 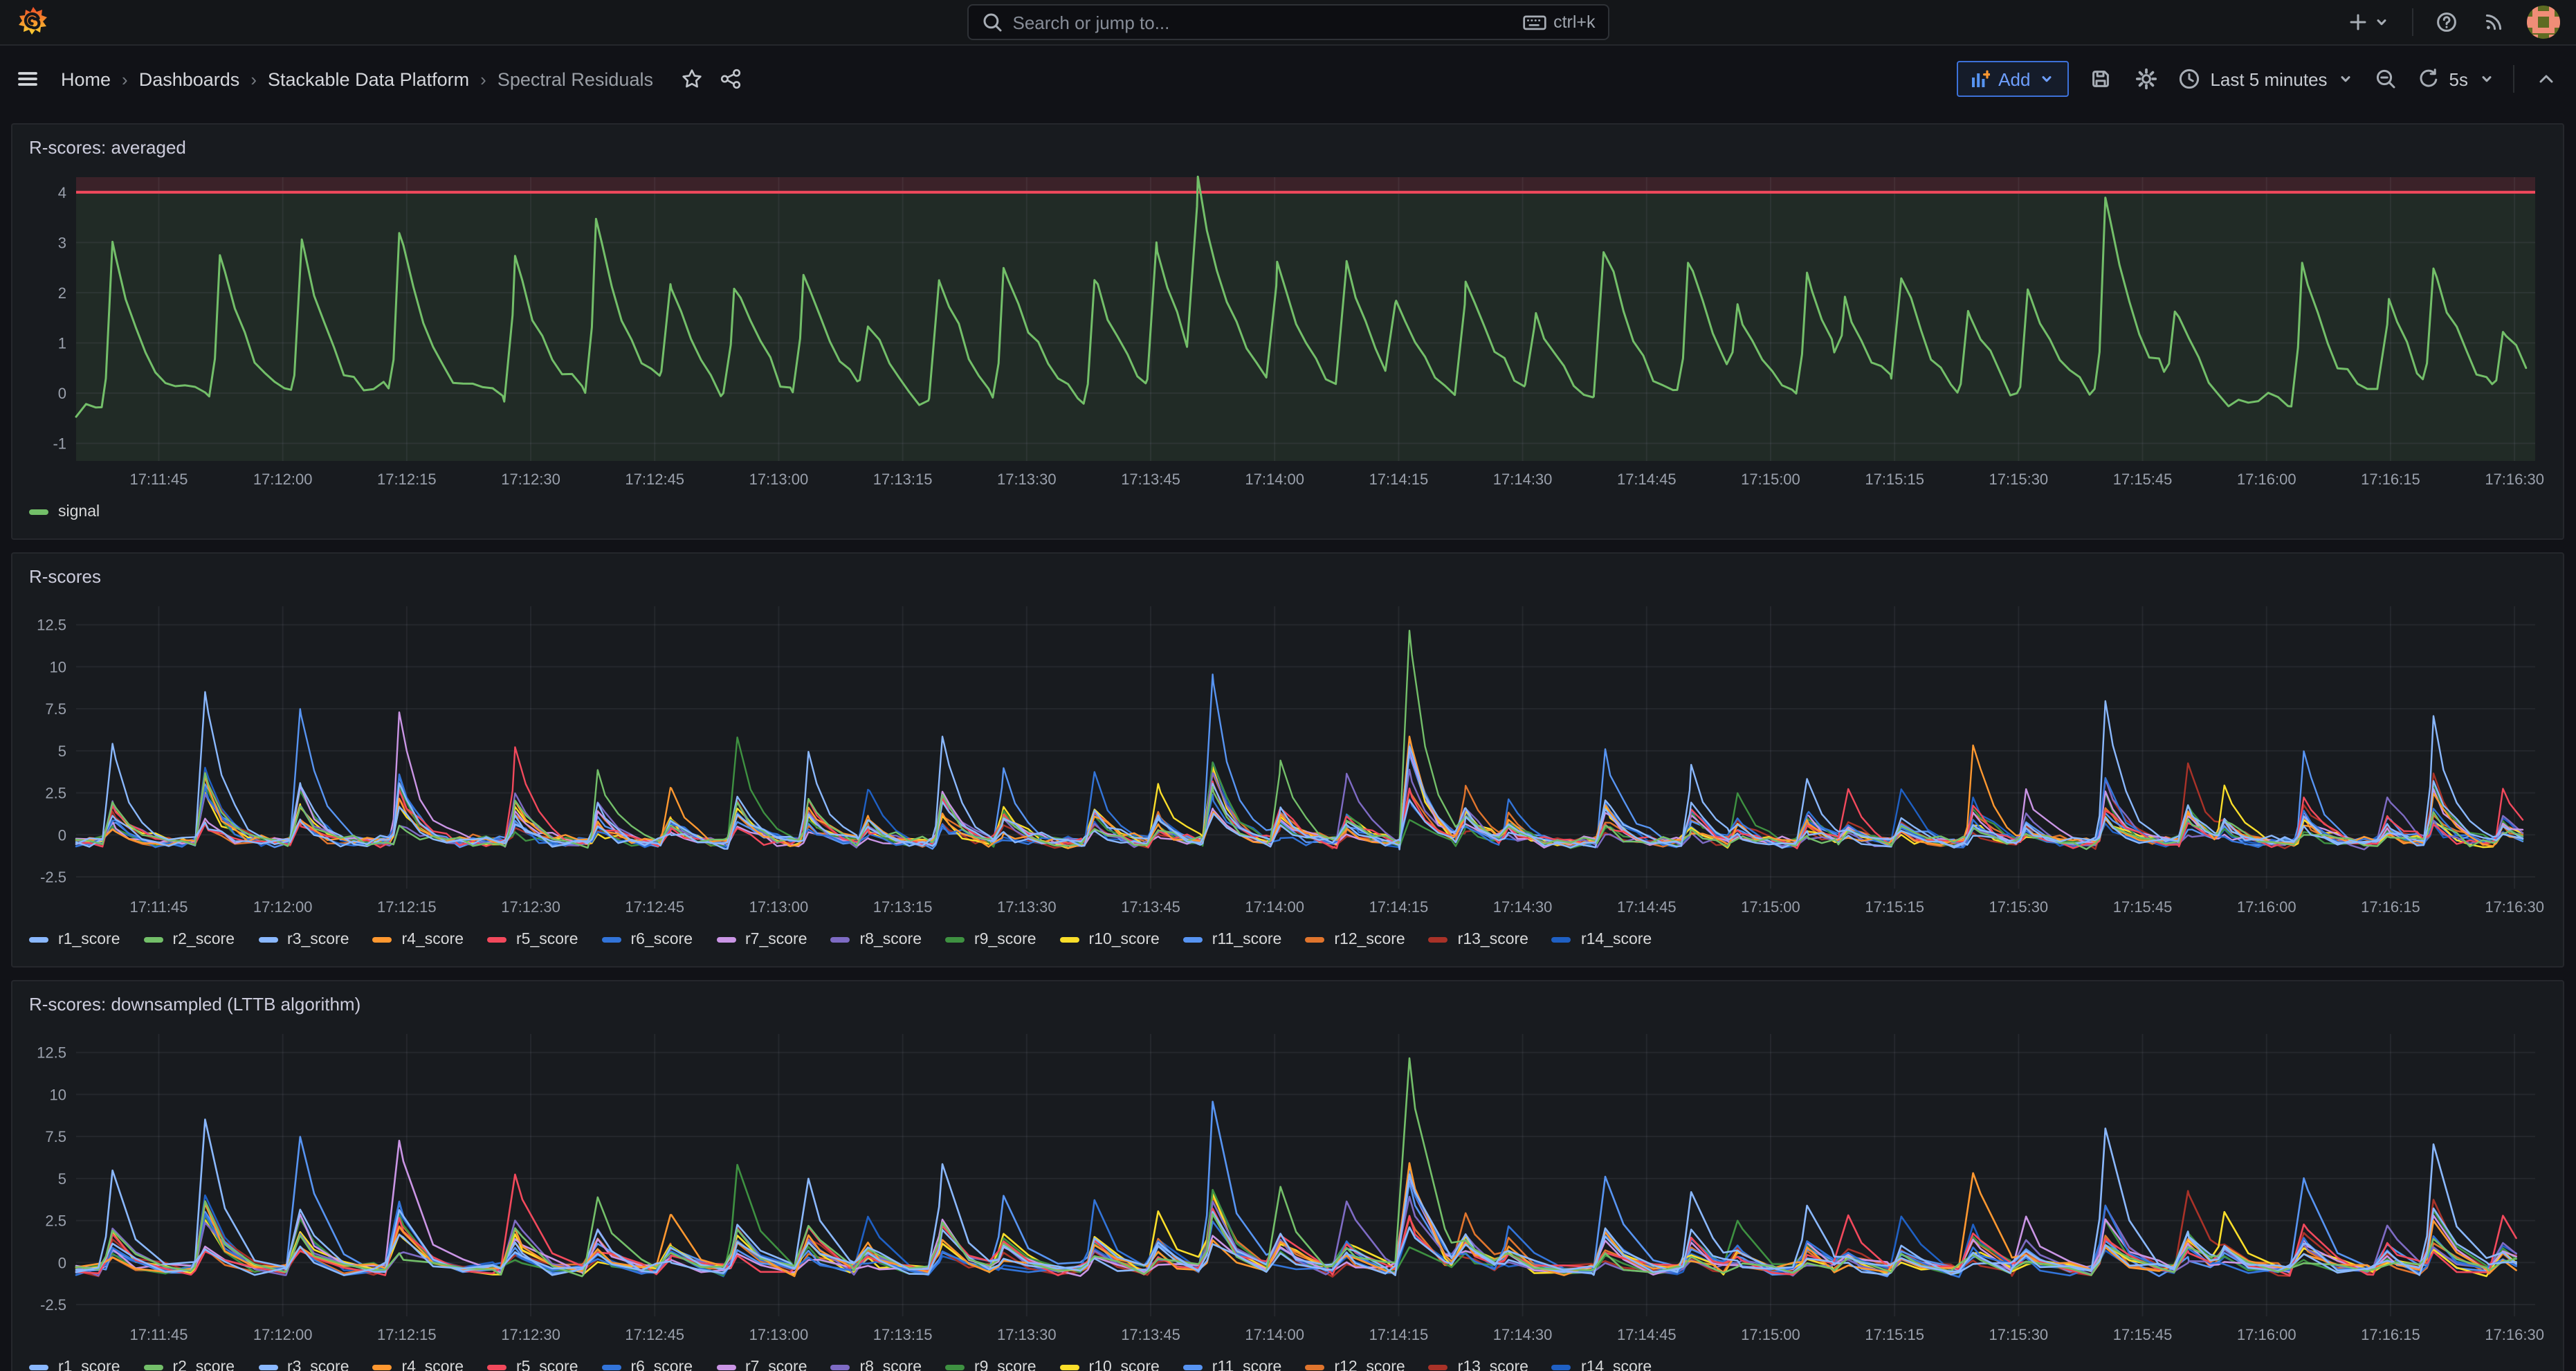 I want to click on user-avatar, so click(x=2543, y=22).